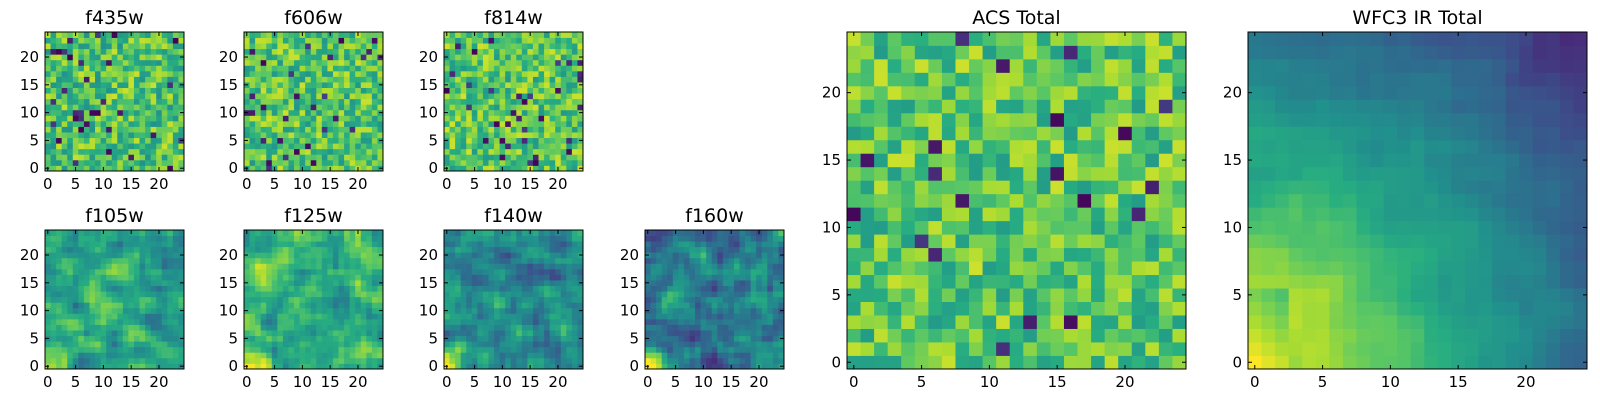 The image size is (1600, 400). What do you see at coordinates (513, 18) in the screenshot?
I see `panel-title: f814w` at bounding box center [513, 18].